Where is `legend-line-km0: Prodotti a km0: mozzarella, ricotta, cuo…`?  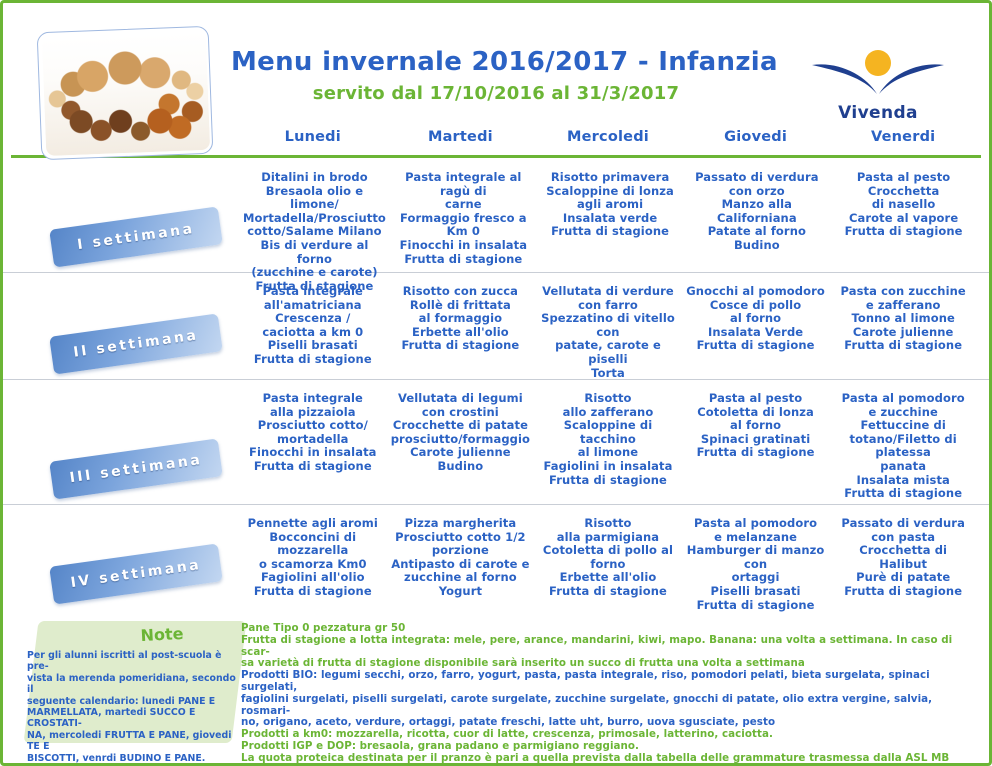
legend-line-km0: Prodotti a km0: mozzarella, ricotta, cuo… is located at coordinates (507, 734).